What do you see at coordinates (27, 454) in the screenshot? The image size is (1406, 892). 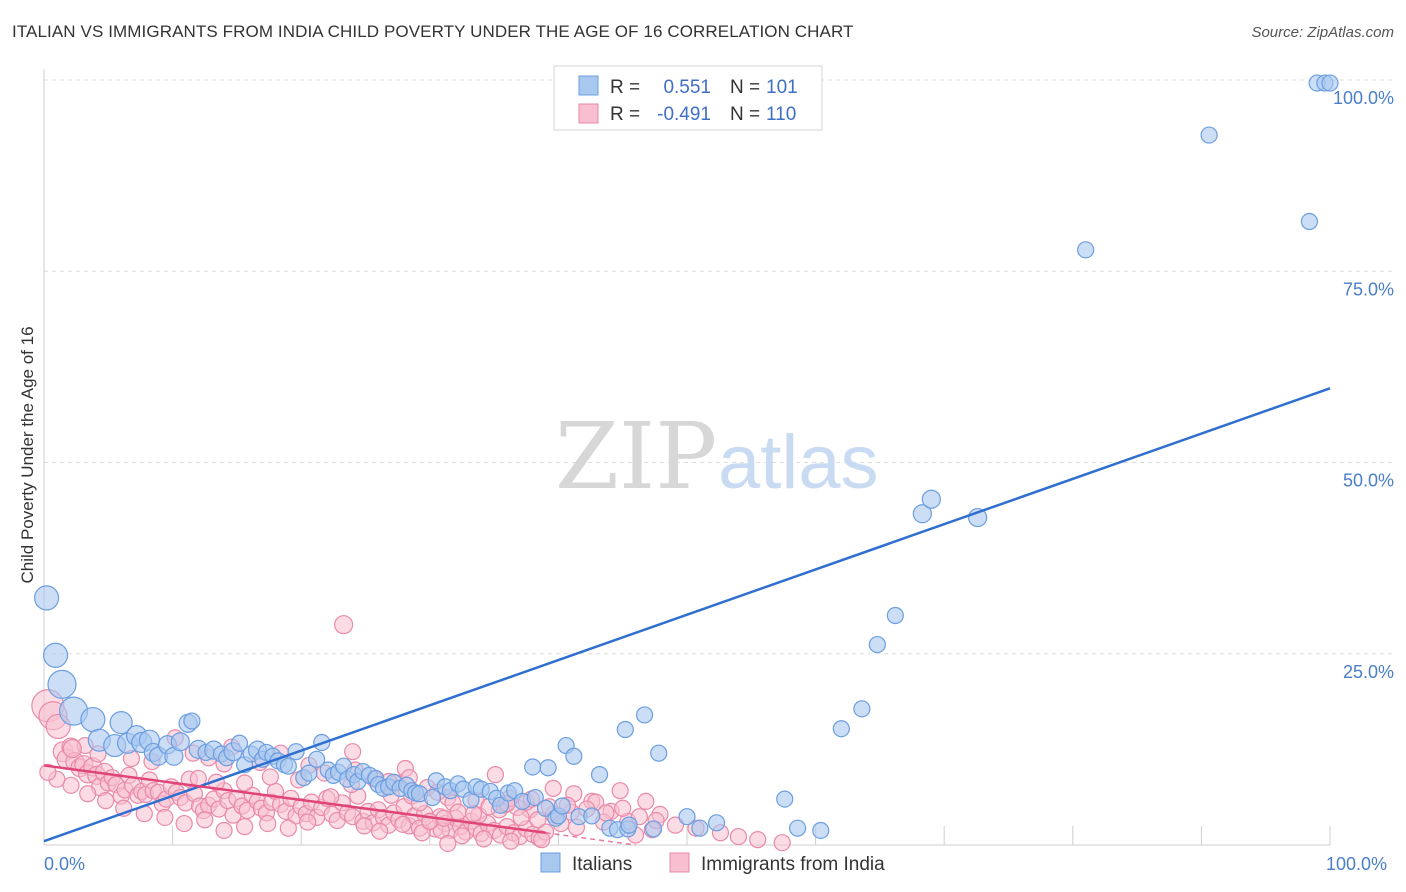 I see `y-axis-title: Child Poverty Under the Age of 16` at bounding box center [27, 454].